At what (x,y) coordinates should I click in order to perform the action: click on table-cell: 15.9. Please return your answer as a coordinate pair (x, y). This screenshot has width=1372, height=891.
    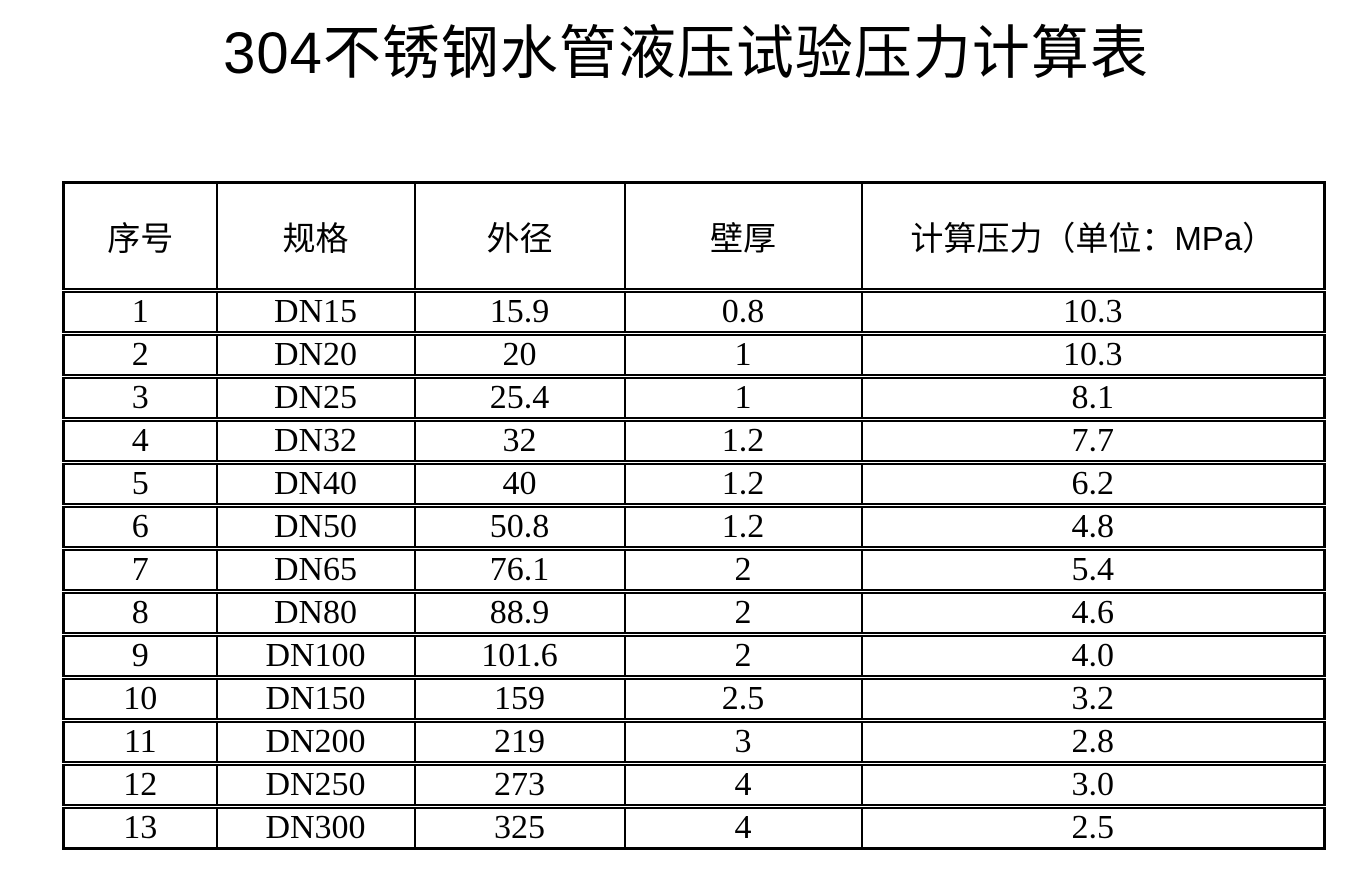
    Looking at the image, I should click on (519, 313).